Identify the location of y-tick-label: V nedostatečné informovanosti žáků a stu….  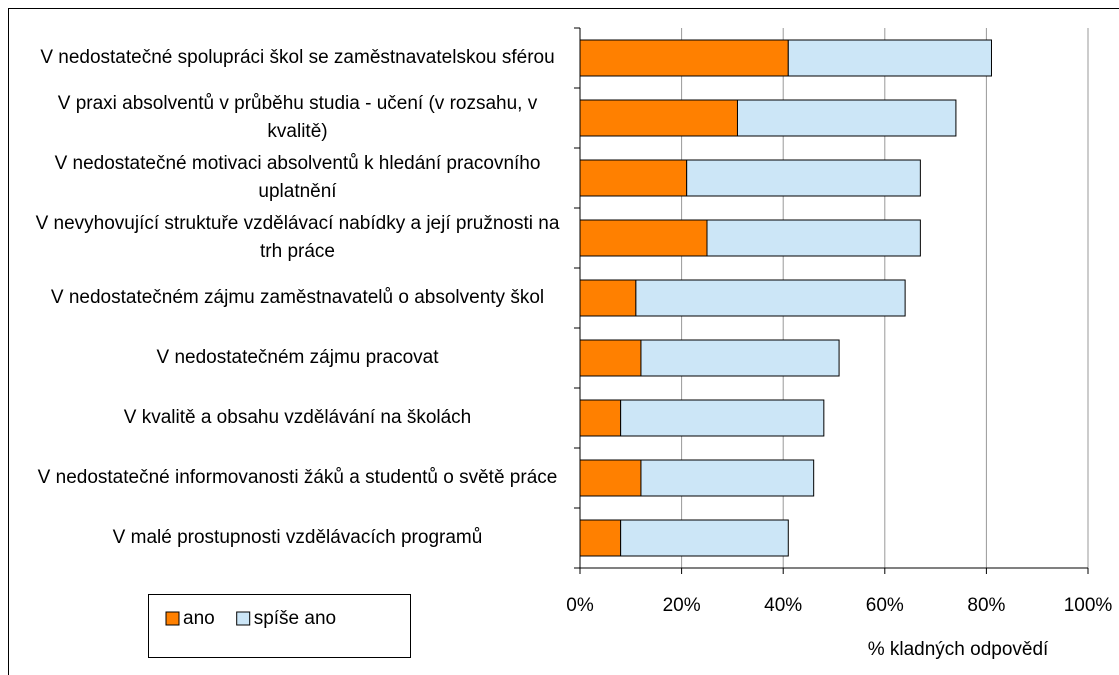
(297, 477).